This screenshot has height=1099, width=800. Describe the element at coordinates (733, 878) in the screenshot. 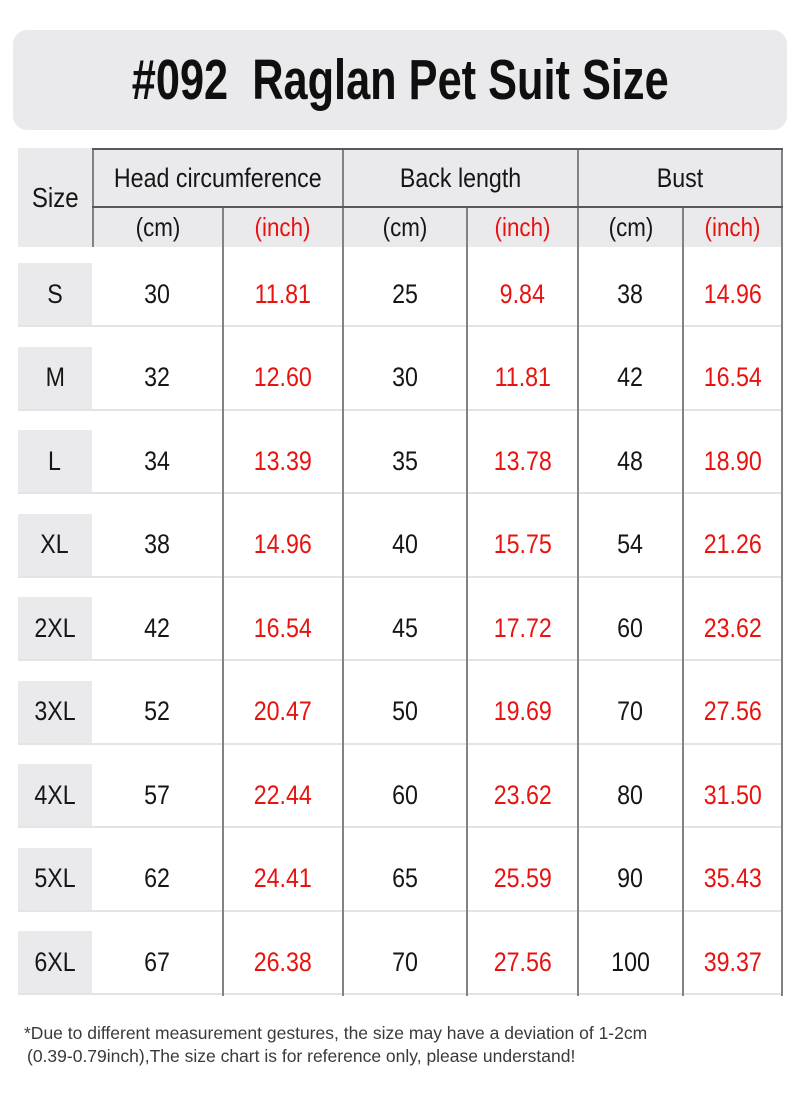

I see `cell-value: 35.43` at that location.